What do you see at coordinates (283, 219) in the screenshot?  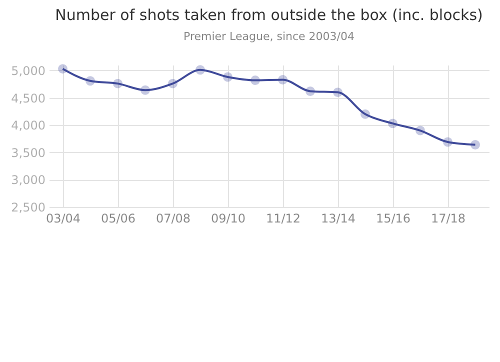 I see `x-tick-label: 11/12` at bounding box center [283, 219].